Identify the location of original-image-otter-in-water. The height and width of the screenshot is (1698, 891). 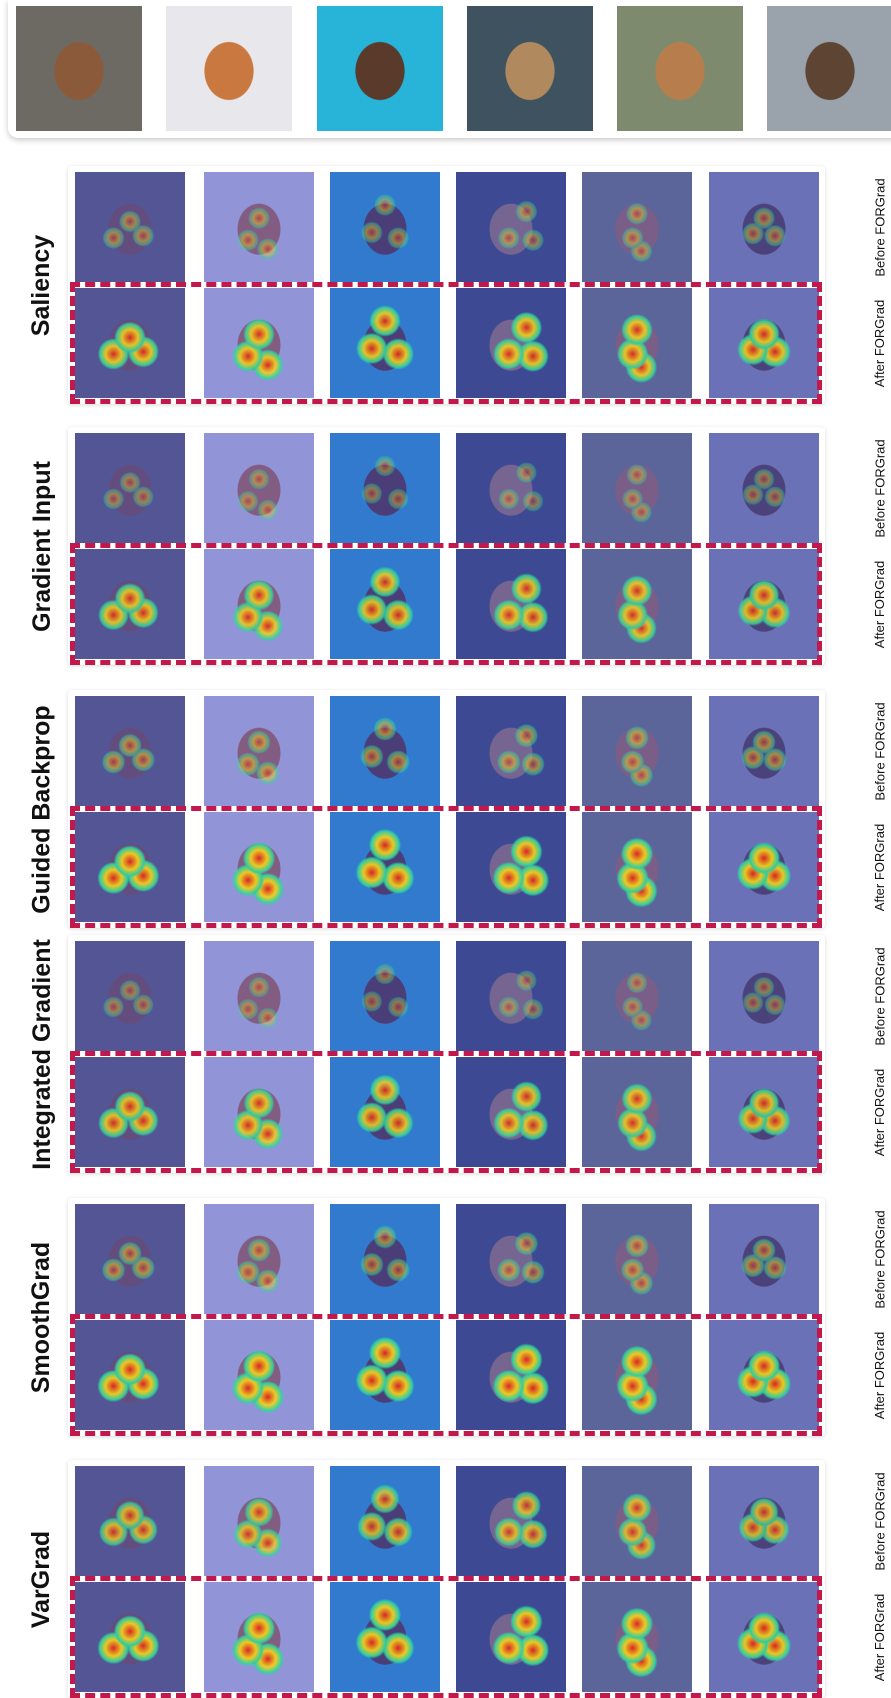
(829, 68).